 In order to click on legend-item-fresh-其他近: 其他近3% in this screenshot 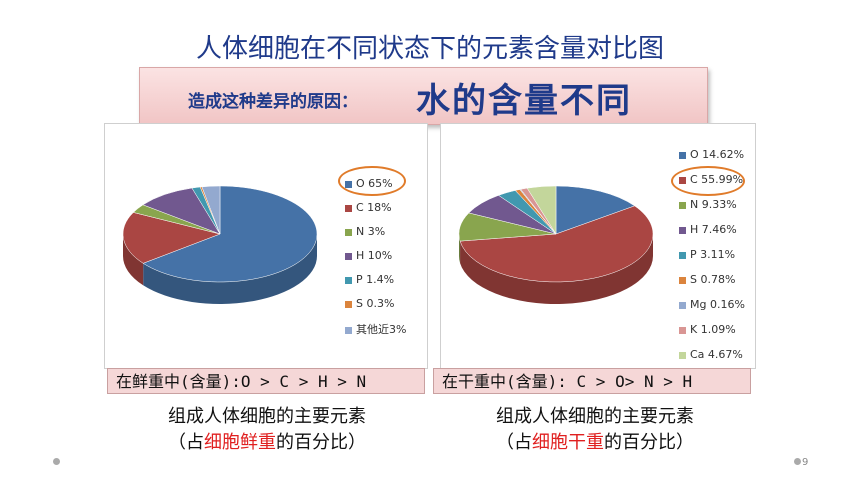, I will do `click(375, 329)`.